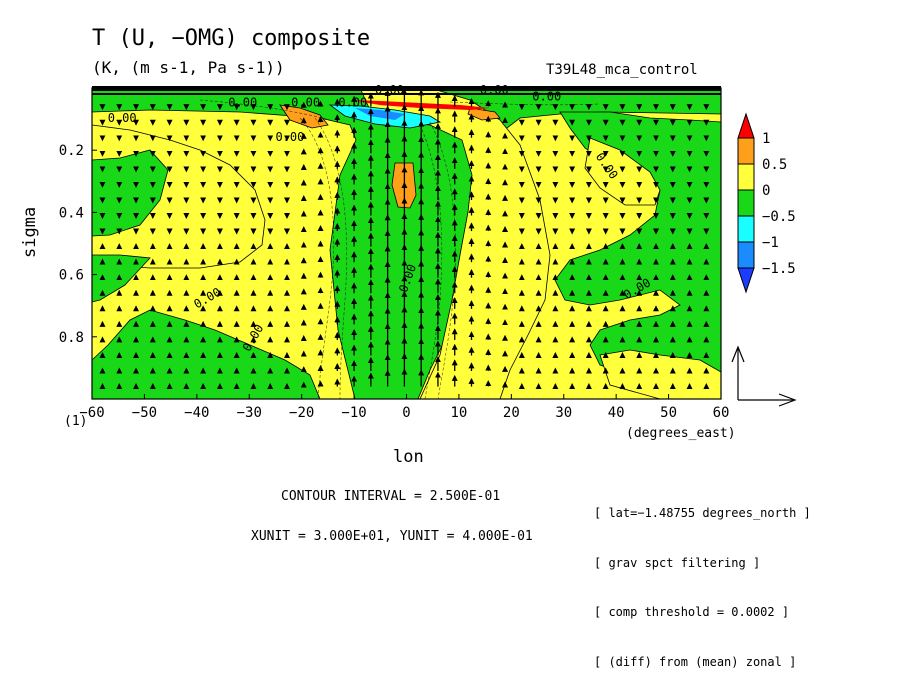 This screenshot has height=687, width=904. What do you see at coordinates (766, 139) in the screenshot?
I see `colorbar-label: 1` at bounding box center [766, 139].